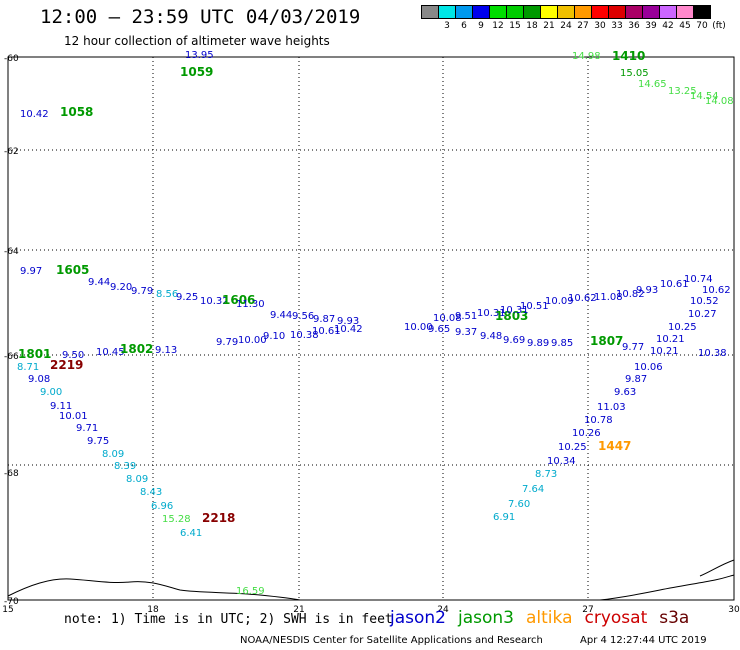 This screenshot has width=740, height=650. I want to click on legend-label: 12, so click(498, 26).